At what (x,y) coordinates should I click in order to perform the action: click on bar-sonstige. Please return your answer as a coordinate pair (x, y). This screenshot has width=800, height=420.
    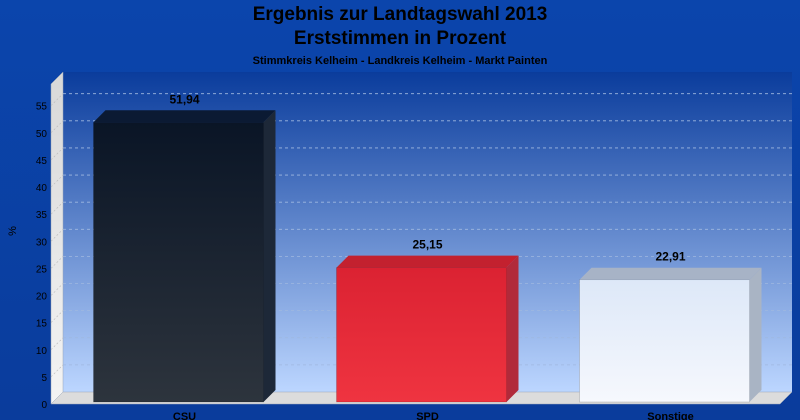
    Looking at the image, I should click on (664, 341).